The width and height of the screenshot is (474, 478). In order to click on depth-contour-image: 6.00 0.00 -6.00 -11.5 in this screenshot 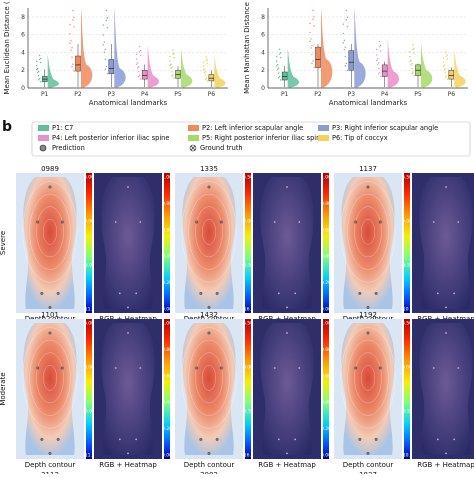, I will do `click(55, 243)`.